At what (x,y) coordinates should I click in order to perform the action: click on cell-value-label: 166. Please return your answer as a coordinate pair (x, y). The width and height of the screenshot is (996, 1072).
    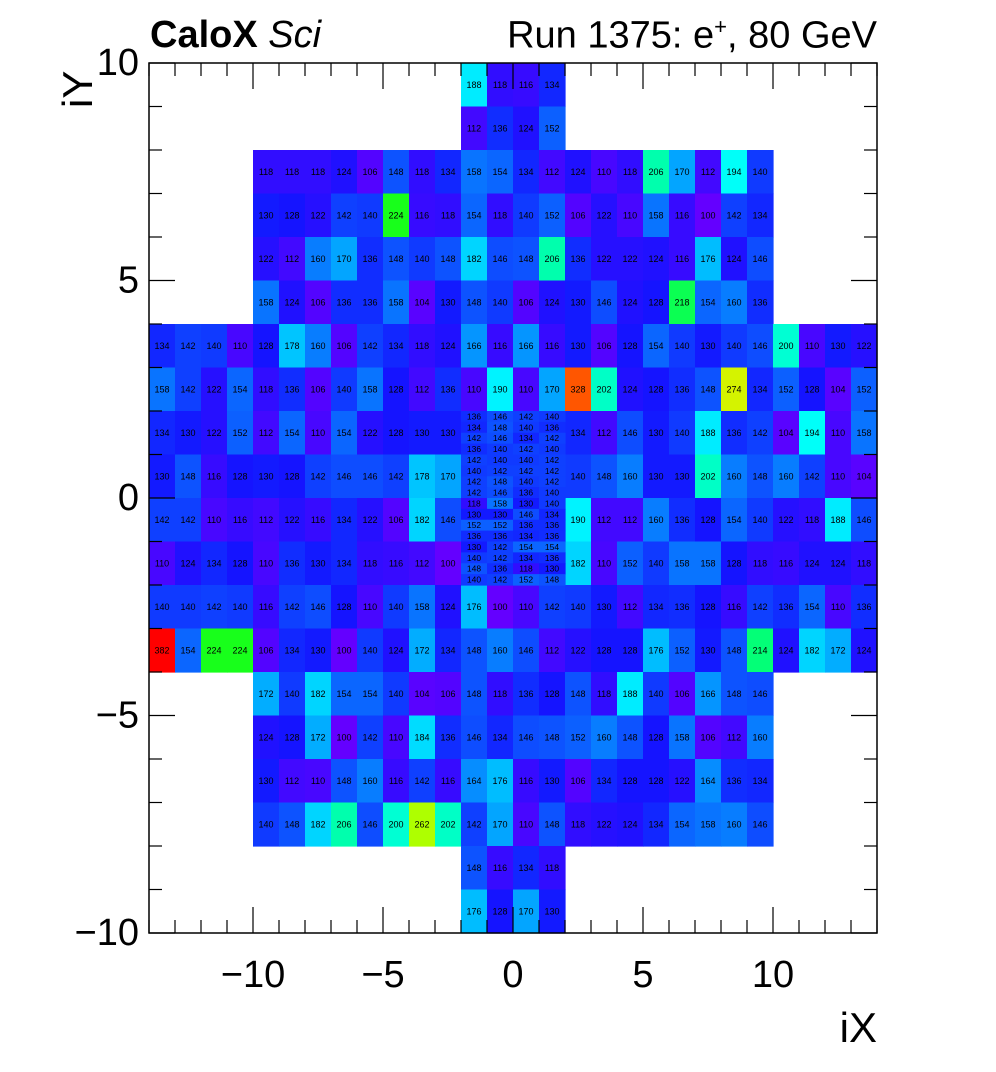
    Looking at the image, I should click on (707, 694).